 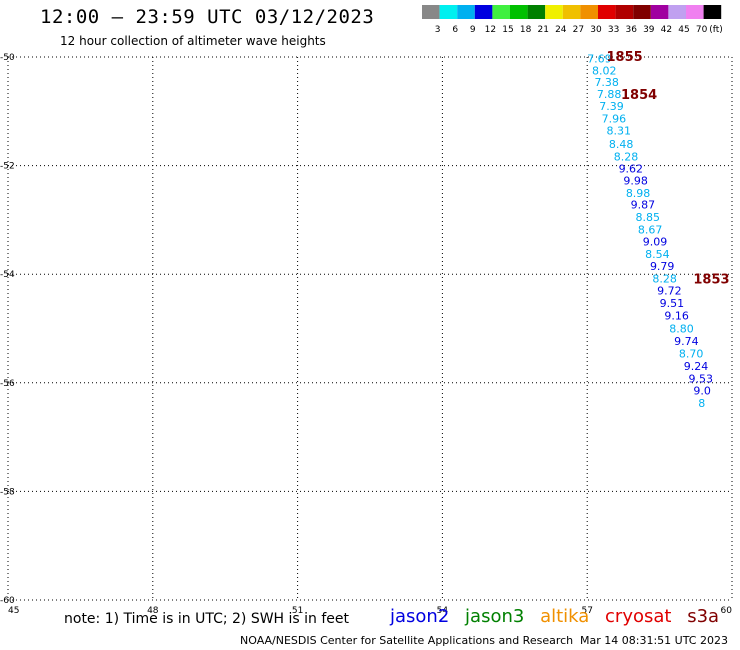 I want to click on scale-label: 42, so click(x=666, y=30).